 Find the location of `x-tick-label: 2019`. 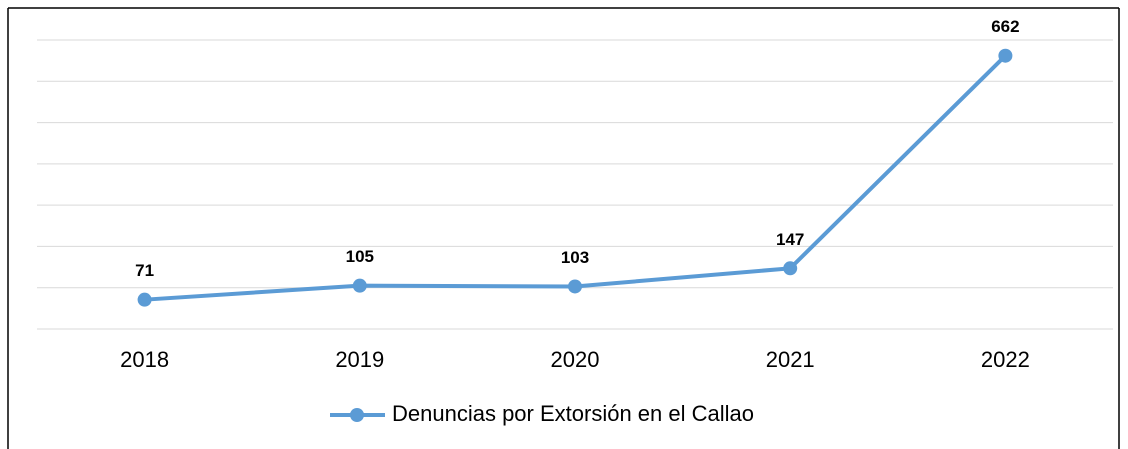

x-tick-label: 2019 is located at coordinates (359, 359).